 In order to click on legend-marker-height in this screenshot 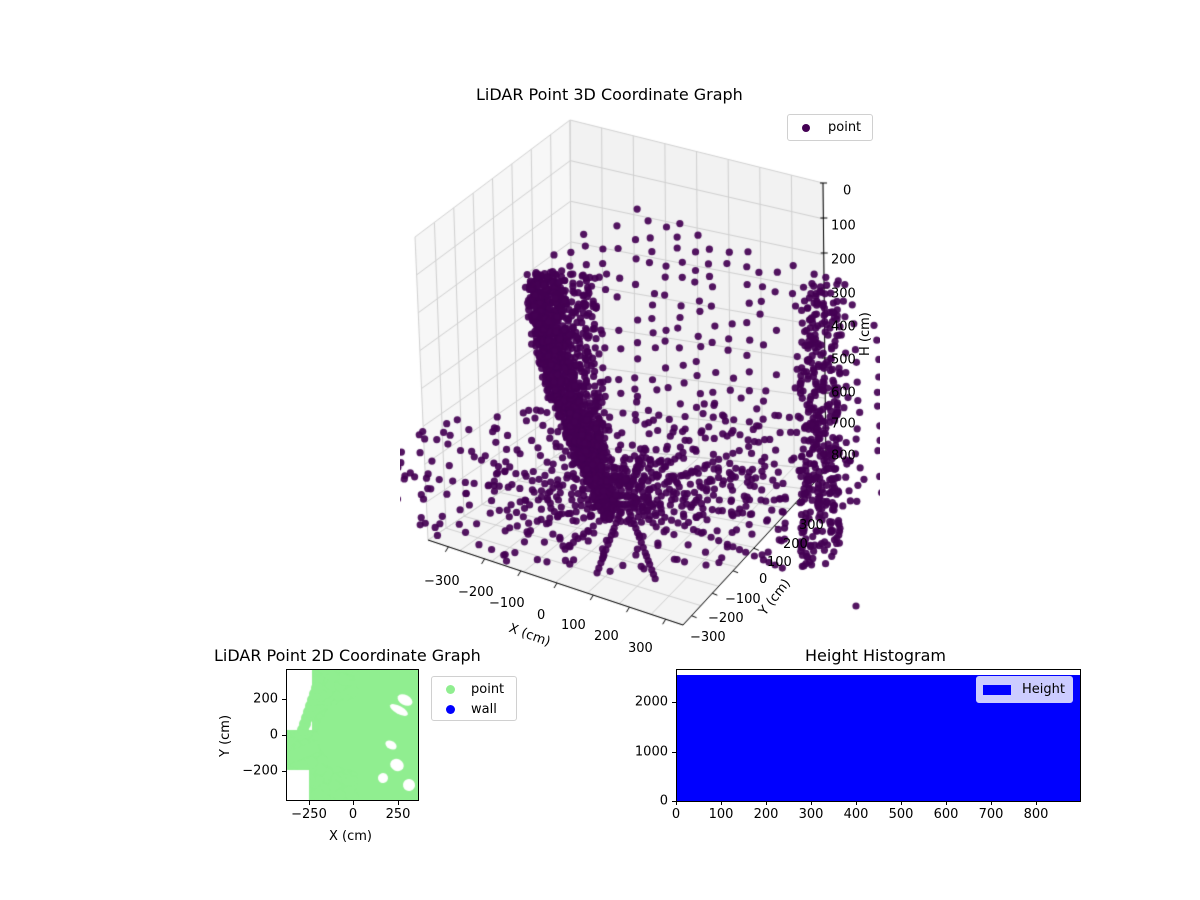, I will do `click(997, 689)`.